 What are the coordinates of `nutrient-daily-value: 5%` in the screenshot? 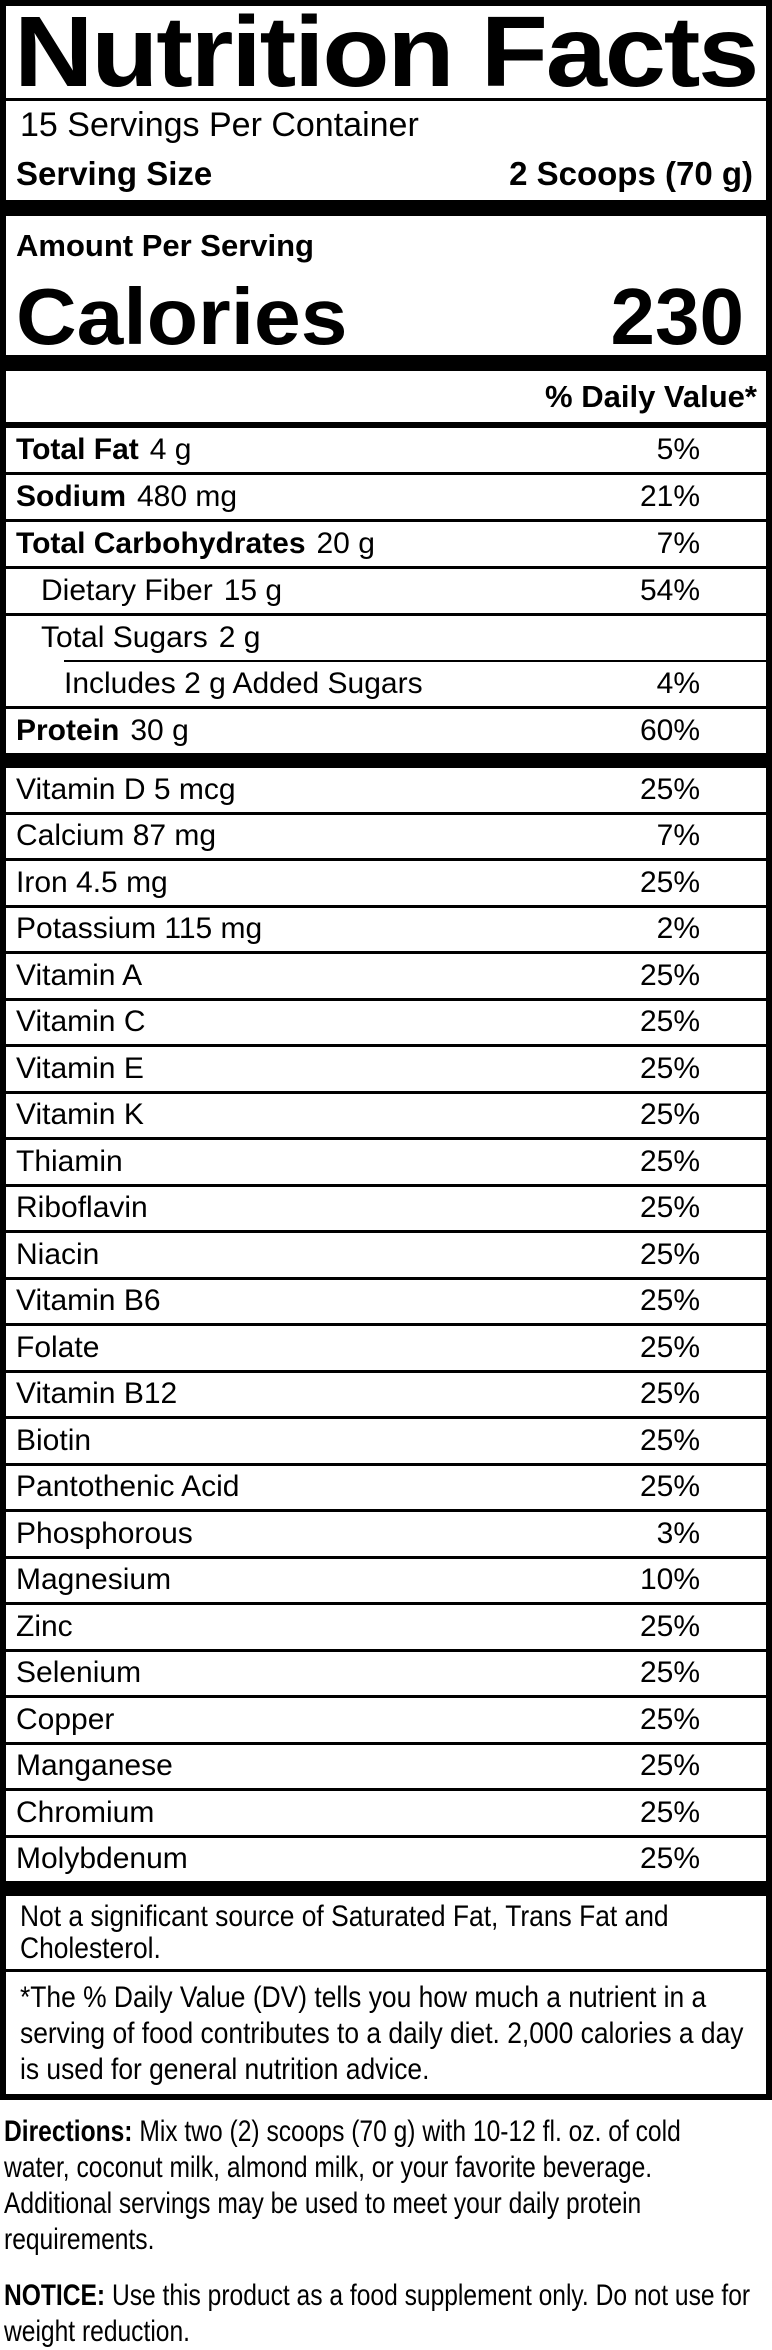 It's located at (678, 449).